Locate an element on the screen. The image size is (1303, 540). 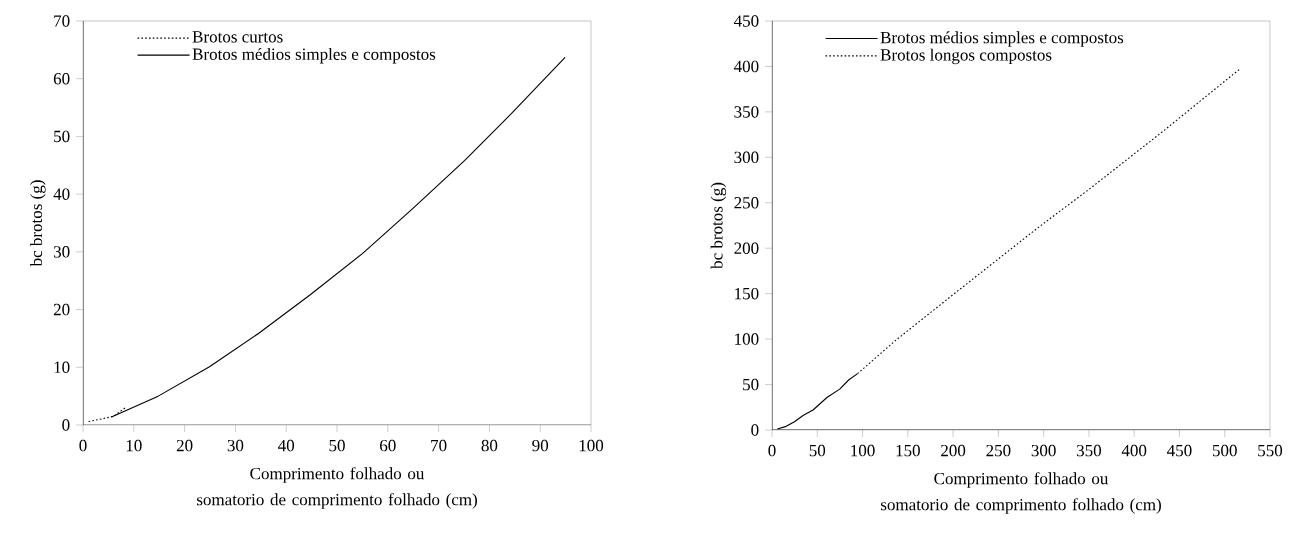
y-tick-label: 350 is located at coordinates (746, 112).